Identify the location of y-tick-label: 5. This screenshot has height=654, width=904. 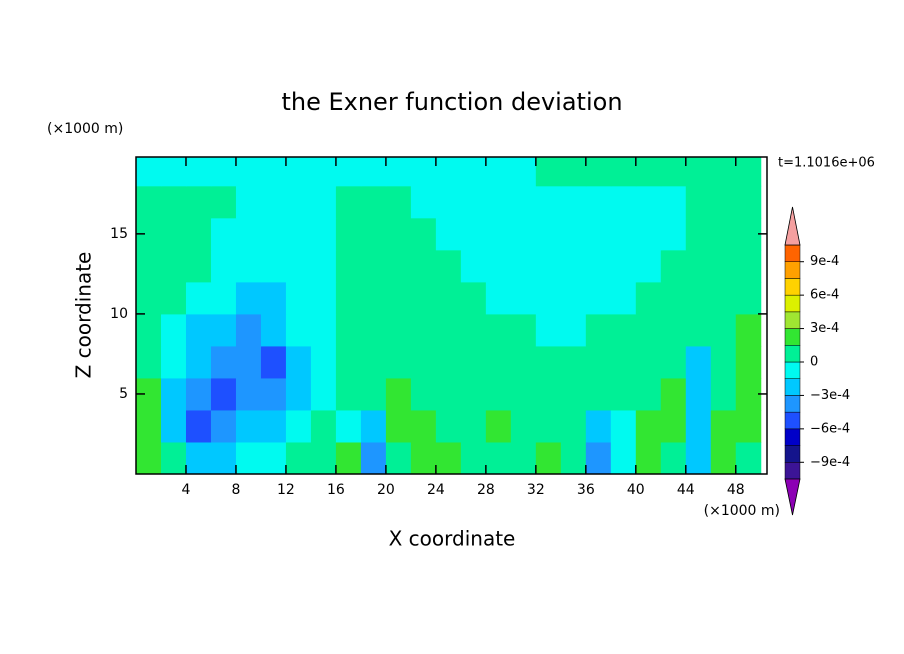
(123, 394).